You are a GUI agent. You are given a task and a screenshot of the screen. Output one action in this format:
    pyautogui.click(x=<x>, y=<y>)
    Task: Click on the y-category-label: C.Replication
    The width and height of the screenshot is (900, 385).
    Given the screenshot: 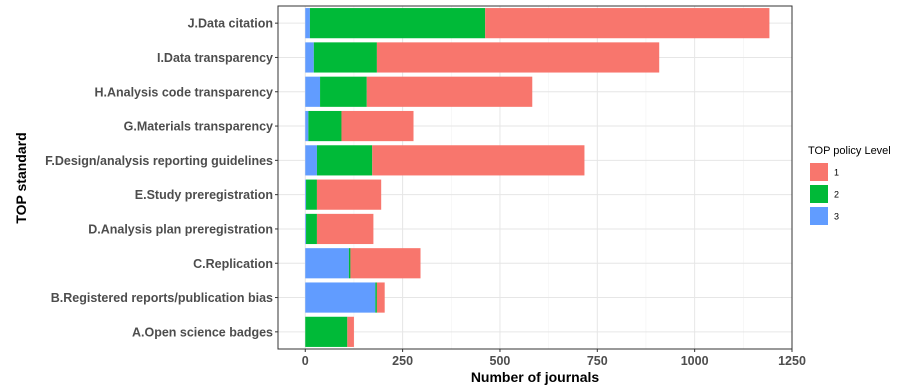 What is the action you would take?
    pyautogui.click(x=233, y=264)
    